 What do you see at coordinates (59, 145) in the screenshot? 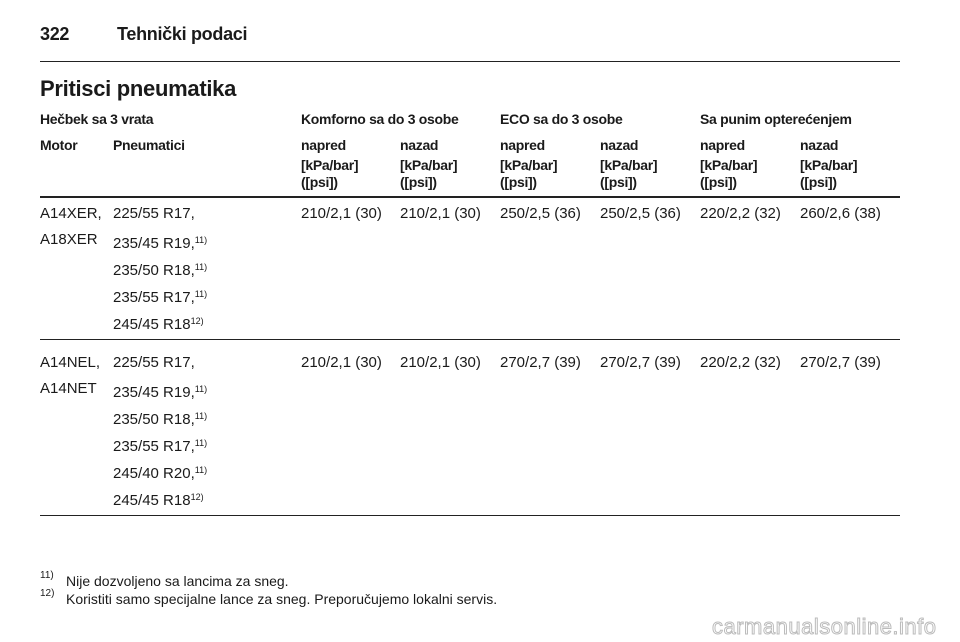
I see `column-header: Motor` at bounding box center [59, 145].